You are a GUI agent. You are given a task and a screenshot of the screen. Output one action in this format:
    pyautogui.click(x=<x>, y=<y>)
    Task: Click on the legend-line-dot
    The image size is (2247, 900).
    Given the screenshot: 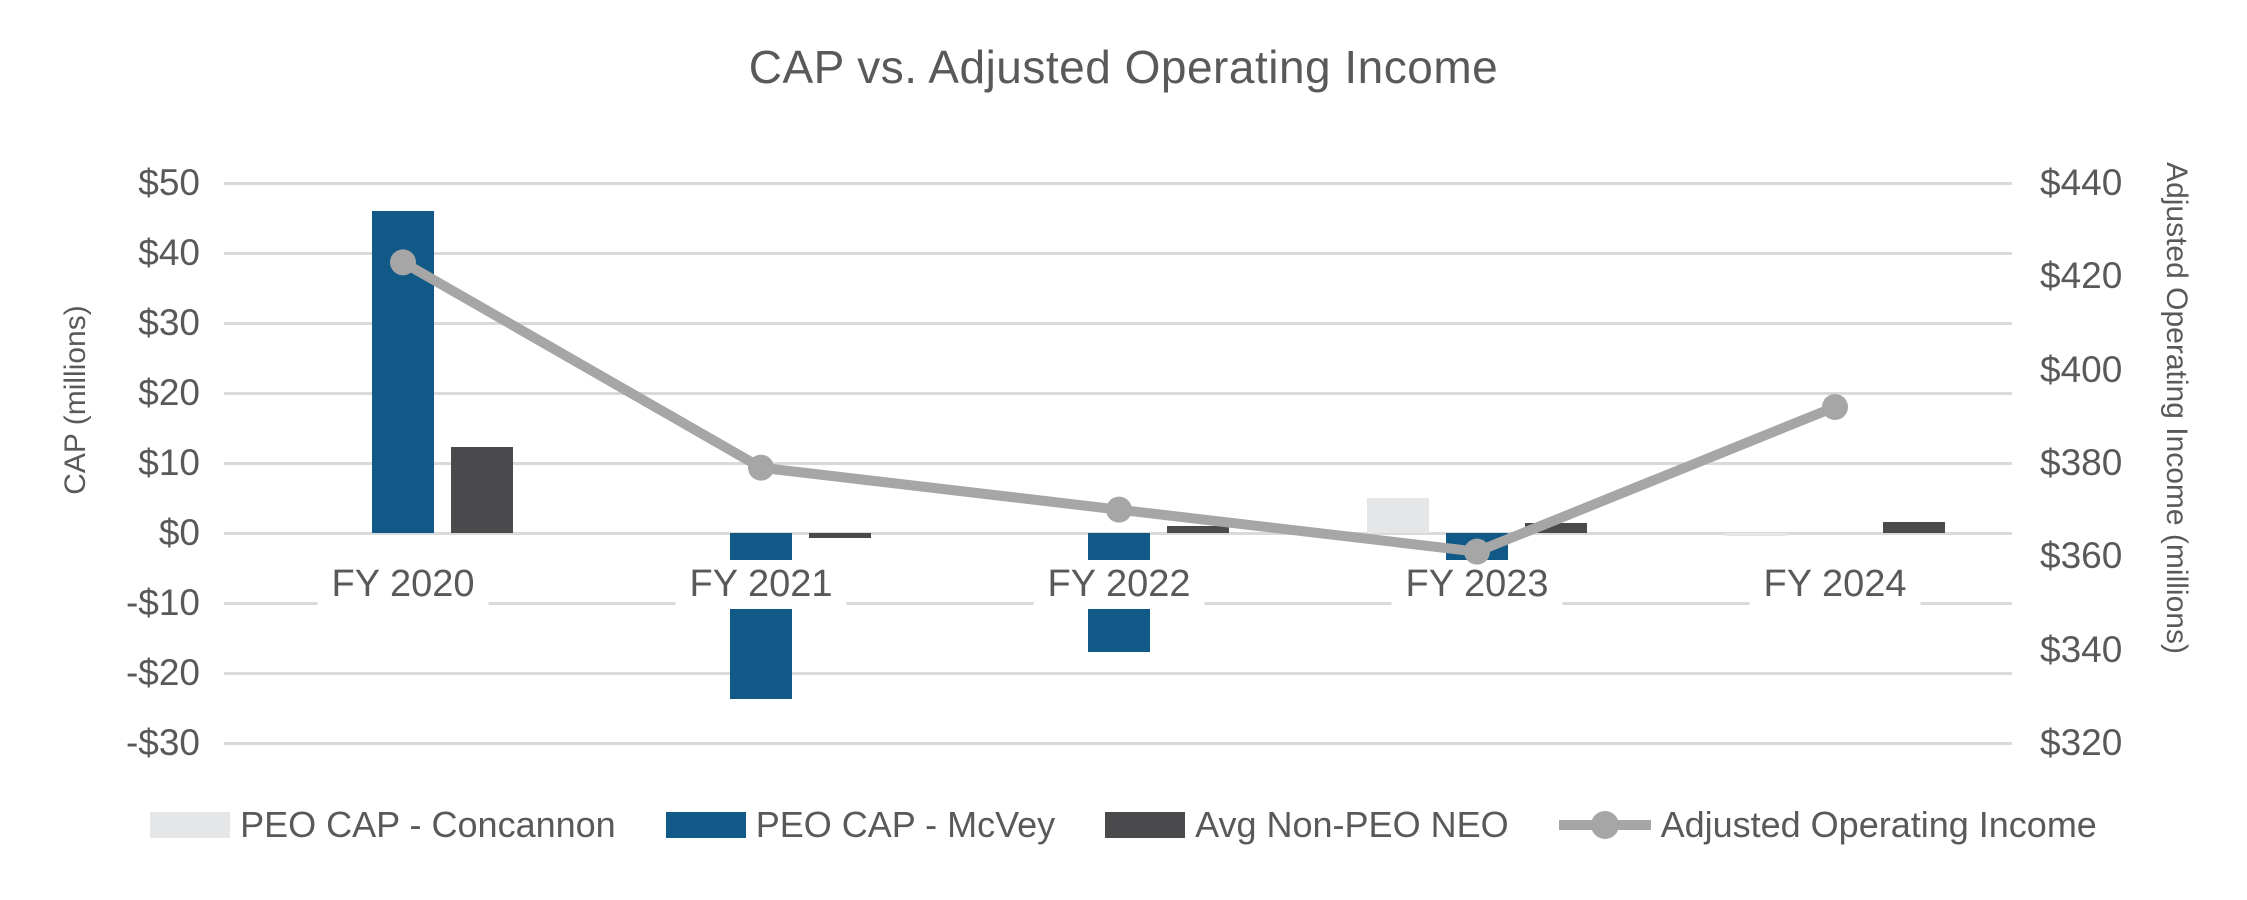 What is the action you would take?
    pyautogui.click(x=1604, y=825)
    